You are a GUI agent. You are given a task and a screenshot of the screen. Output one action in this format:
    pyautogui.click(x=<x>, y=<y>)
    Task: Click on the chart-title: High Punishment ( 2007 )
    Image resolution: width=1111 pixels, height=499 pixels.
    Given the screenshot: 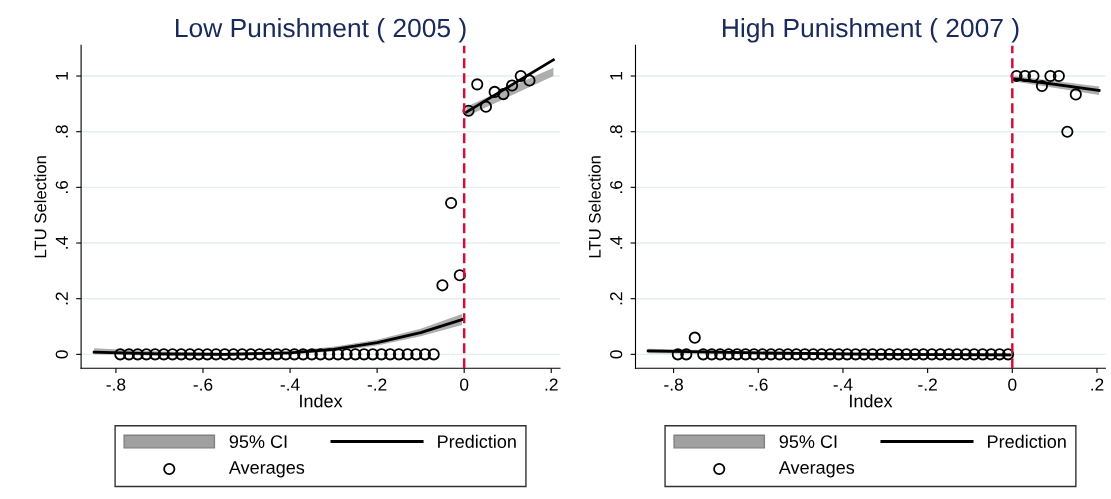 What is the action you would take?
    pyautogui.click(x=871, y=30)
    